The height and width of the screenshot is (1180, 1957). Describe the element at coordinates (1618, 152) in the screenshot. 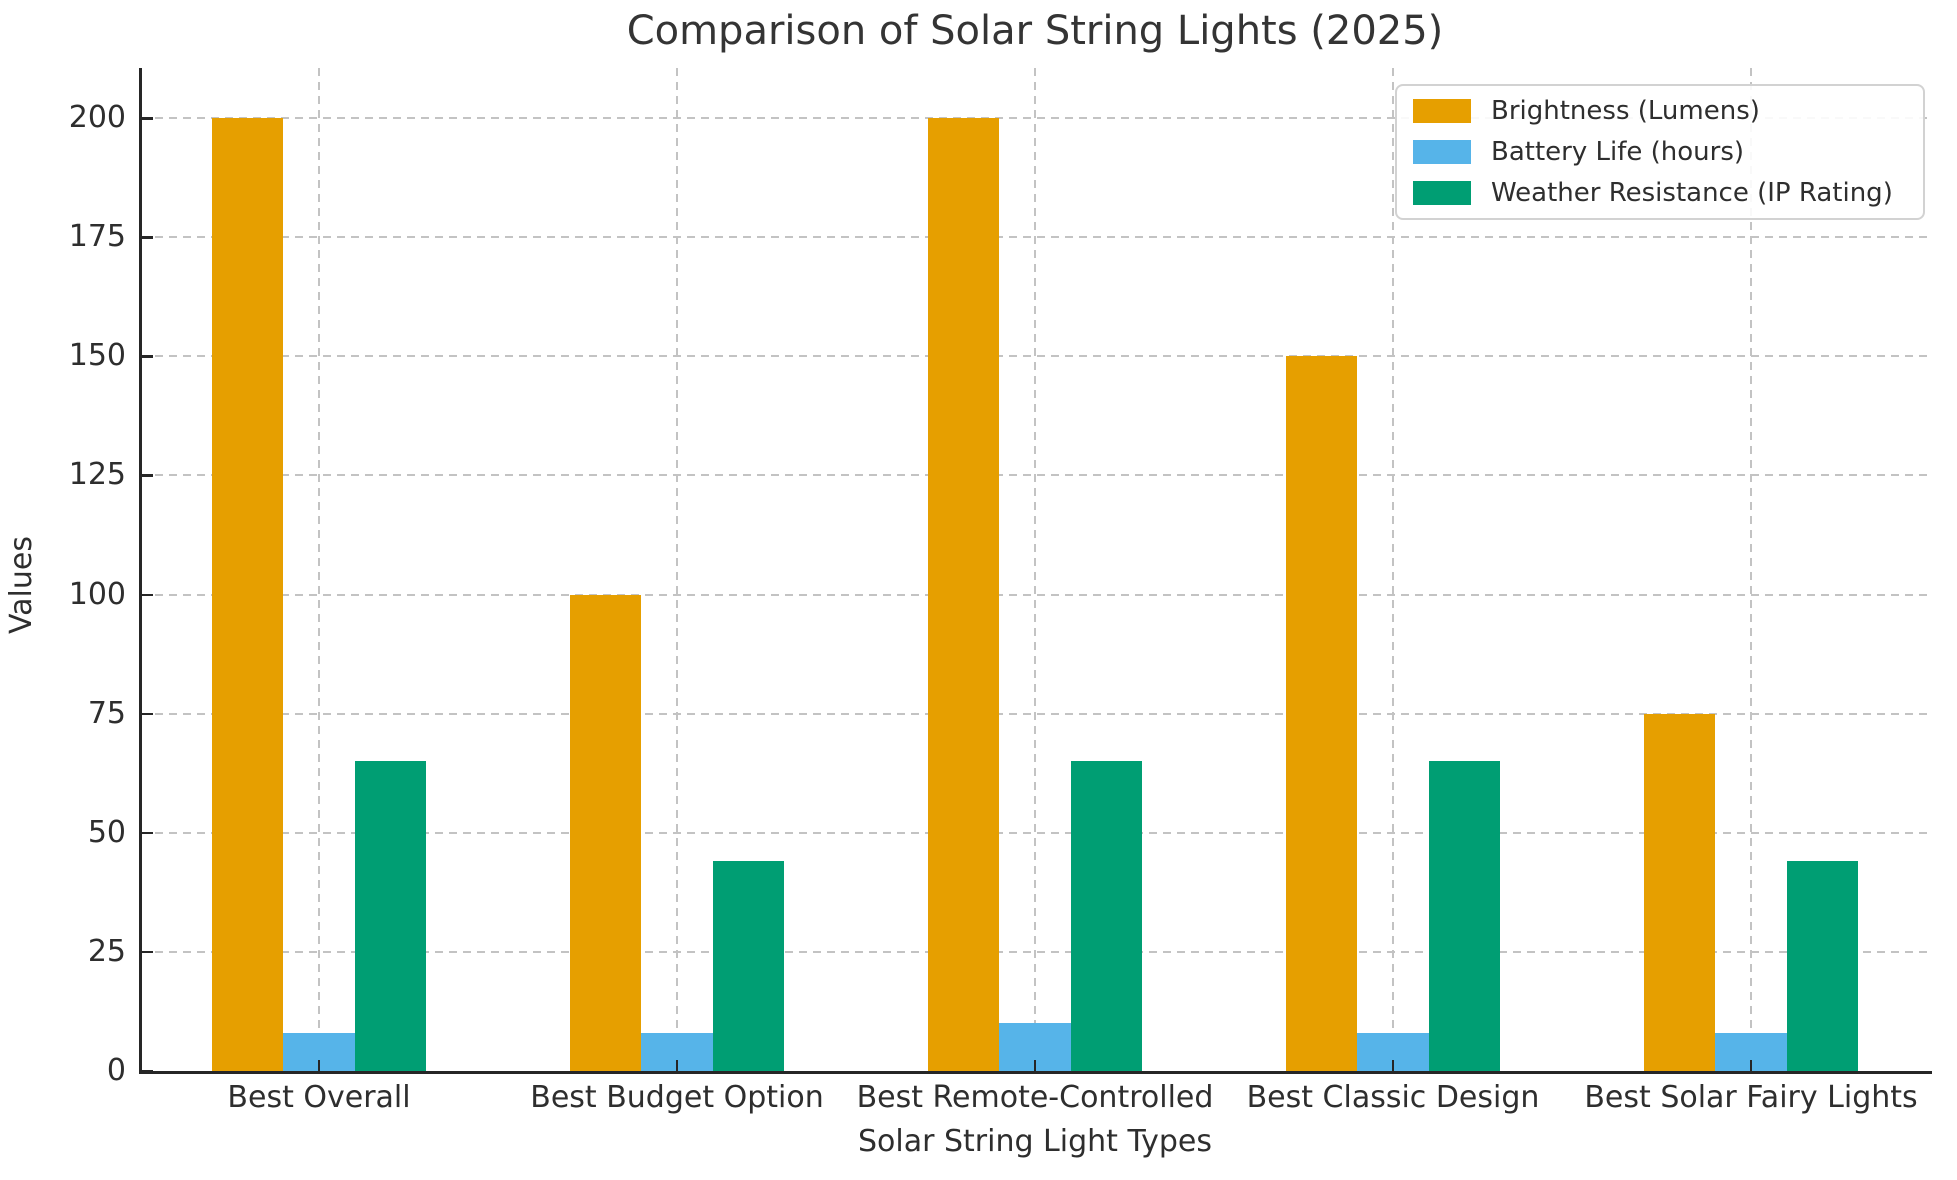

I see `legend-label: Battery Life (hours)` at that location.